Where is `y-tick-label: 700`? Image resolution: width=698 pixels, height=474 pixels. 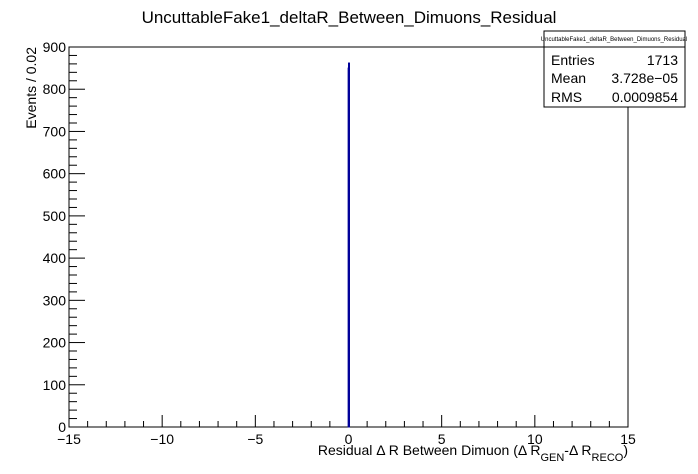
y-tick-label: 700 is located at coordinates (55, 131).